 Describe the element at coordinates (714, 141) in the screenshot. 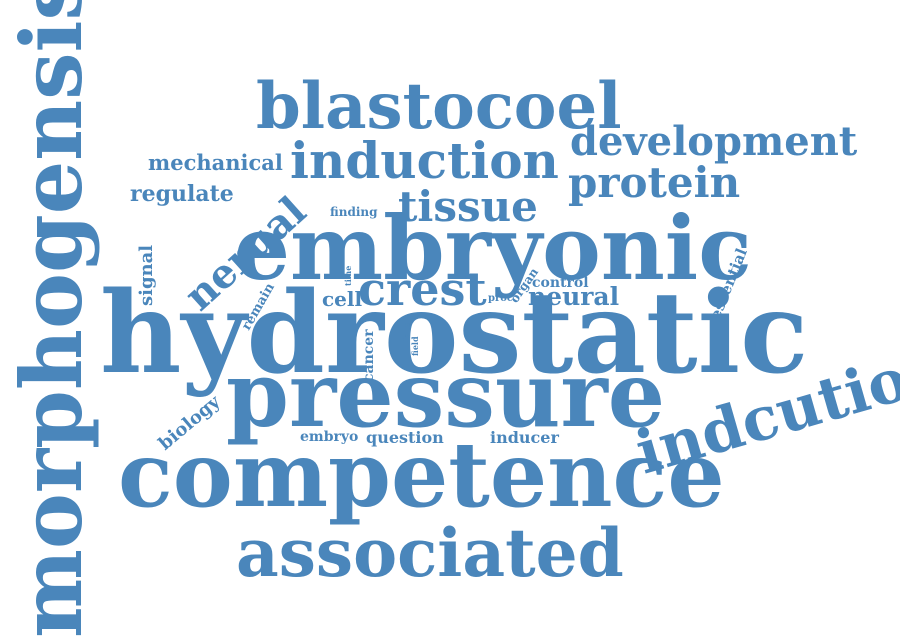

I see `word-development: development` at that location.